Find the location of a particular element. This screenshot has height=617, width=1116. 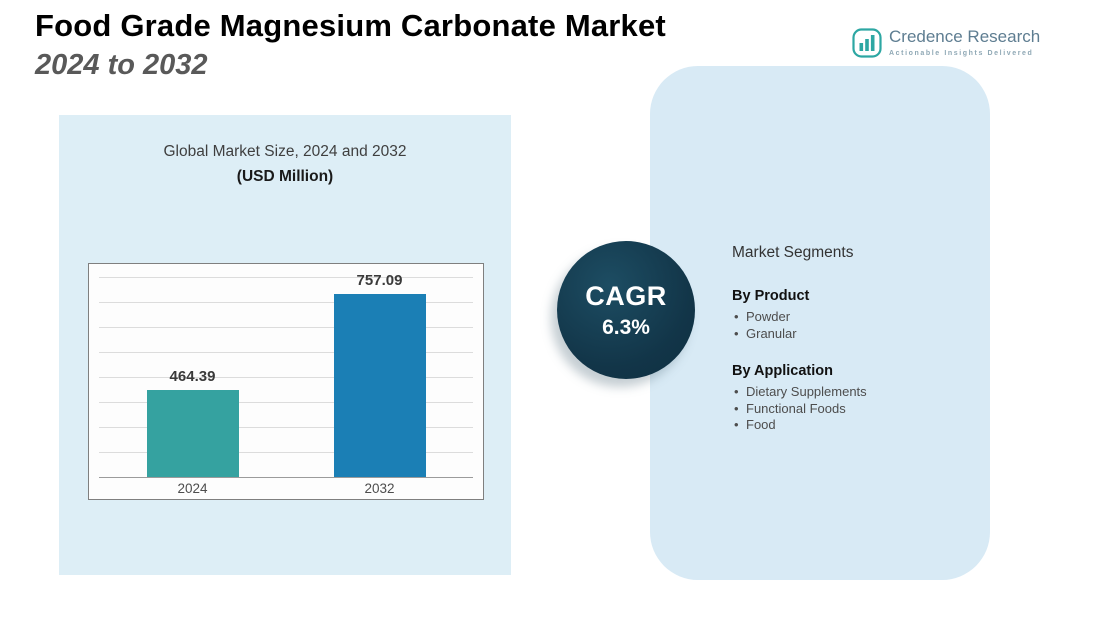

page-title-line1: Food Grade Magnesium Carbonate Market is located at coordinates (350, 25).